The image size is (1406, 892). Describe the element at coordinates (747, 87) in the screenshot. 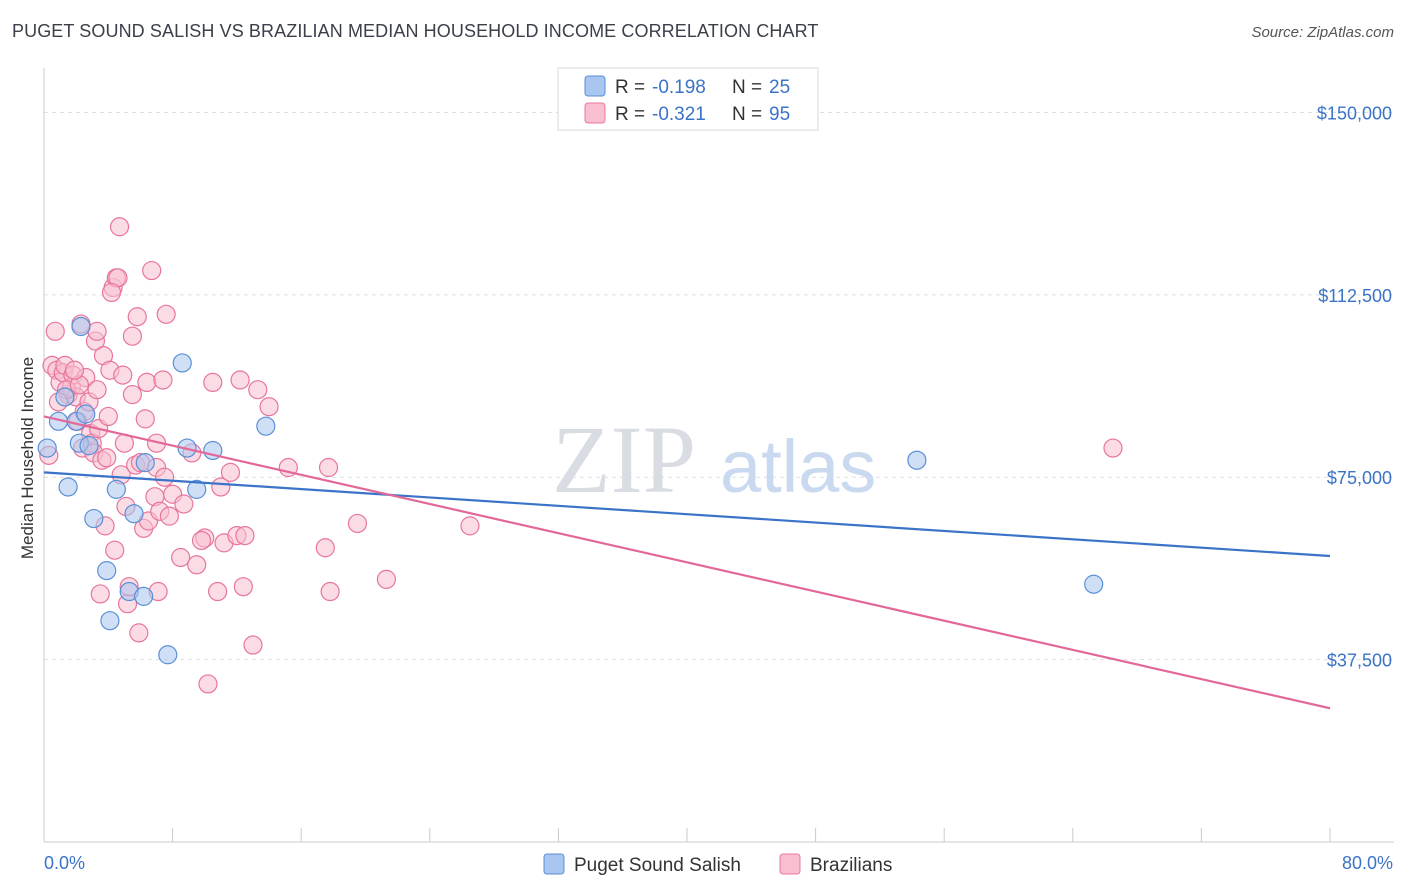

I see `legend-n-label-1: N =` at that location.